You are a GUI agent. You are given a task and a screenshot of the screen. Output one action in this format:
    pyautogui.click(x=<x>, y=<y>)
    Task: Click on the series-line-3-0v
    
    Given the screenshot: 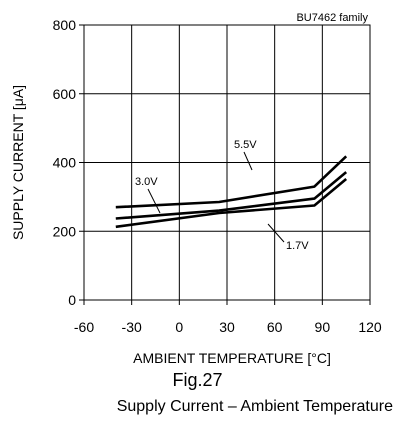 What is the action you would take?
    pyautogui.click(x=231, y=195)
    